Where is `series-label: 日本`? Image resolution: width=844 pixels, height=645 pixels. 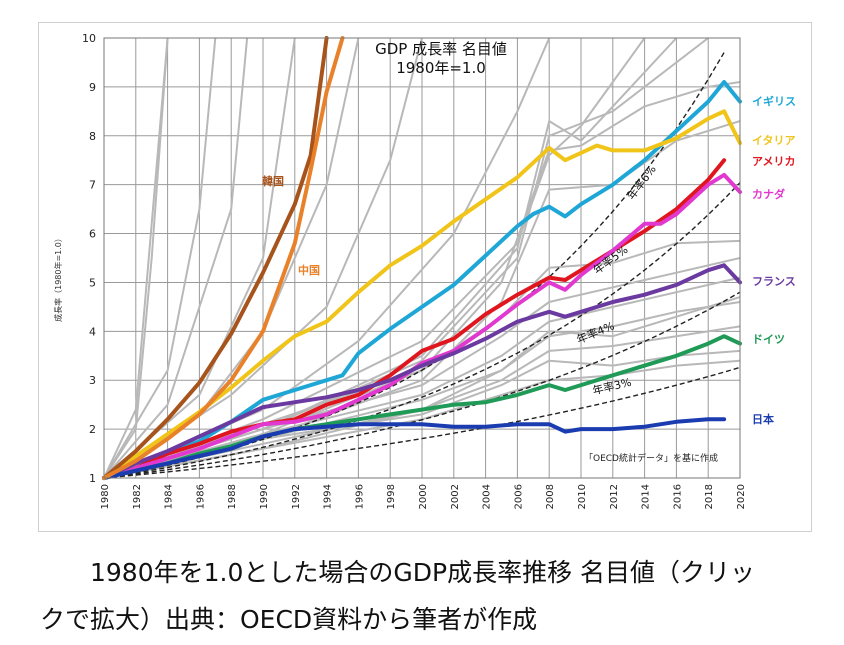 series-label: 日本 is located at coordinates (763, 419).